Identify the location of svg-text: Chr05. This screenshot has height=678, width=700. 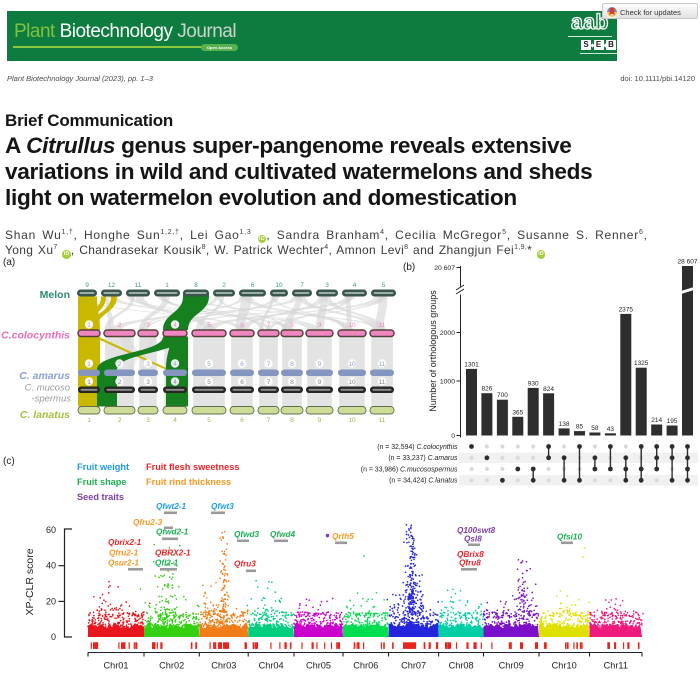
(318, 666).